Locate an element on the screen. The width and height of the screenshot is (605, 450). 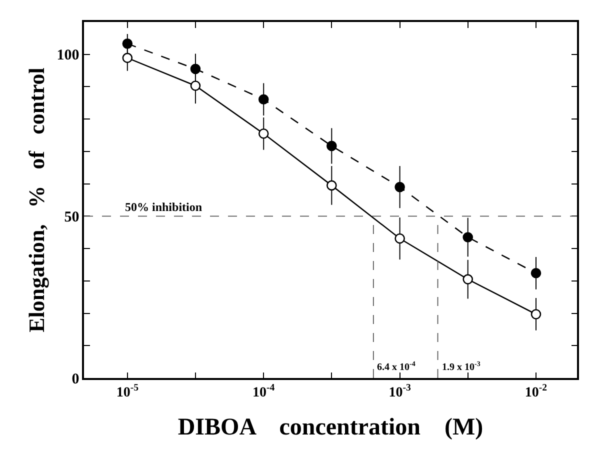
y-axis-title: Elongation, % of control is located at coordinates (37, 200).